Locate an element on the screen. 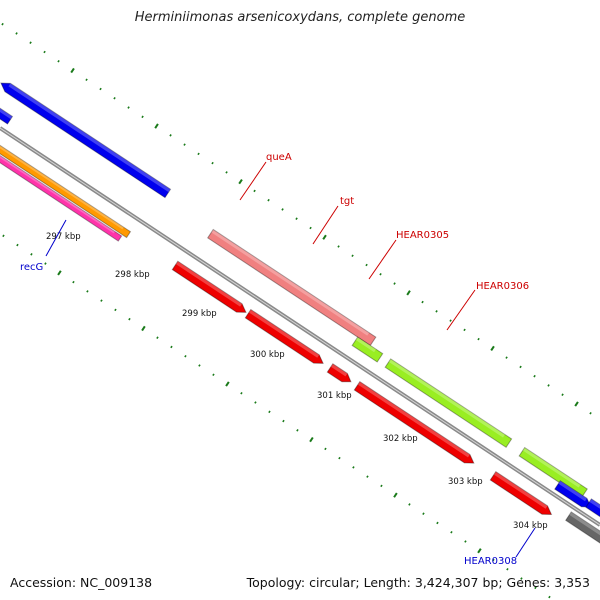 The width and height of the screenshot is (600, 600). tick-label-299: 299 kbp is located at coordinates (199, 314).